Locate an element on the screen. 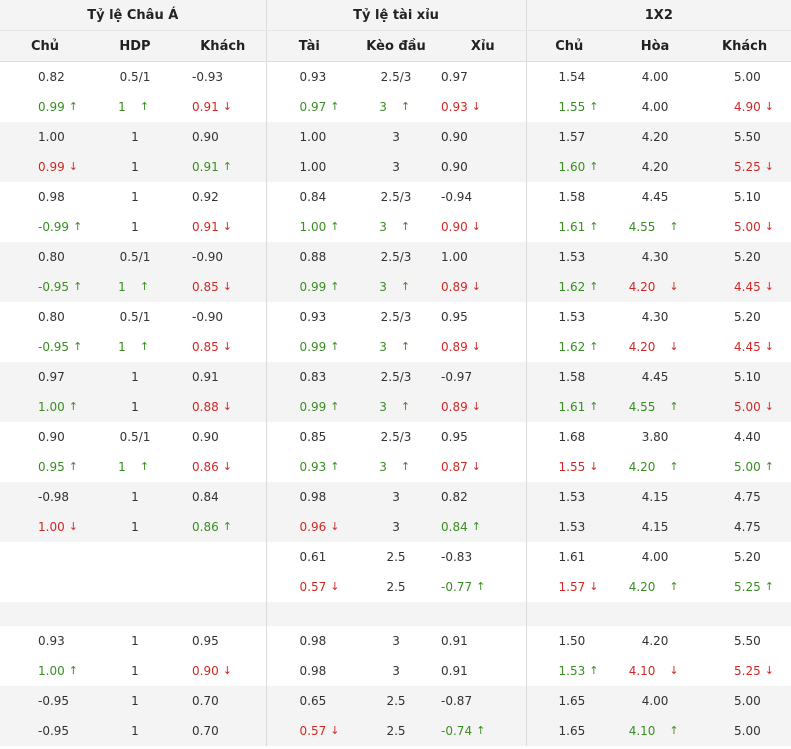  odds-cell-content: 0.5/1 is located at coordinates (135, 317).